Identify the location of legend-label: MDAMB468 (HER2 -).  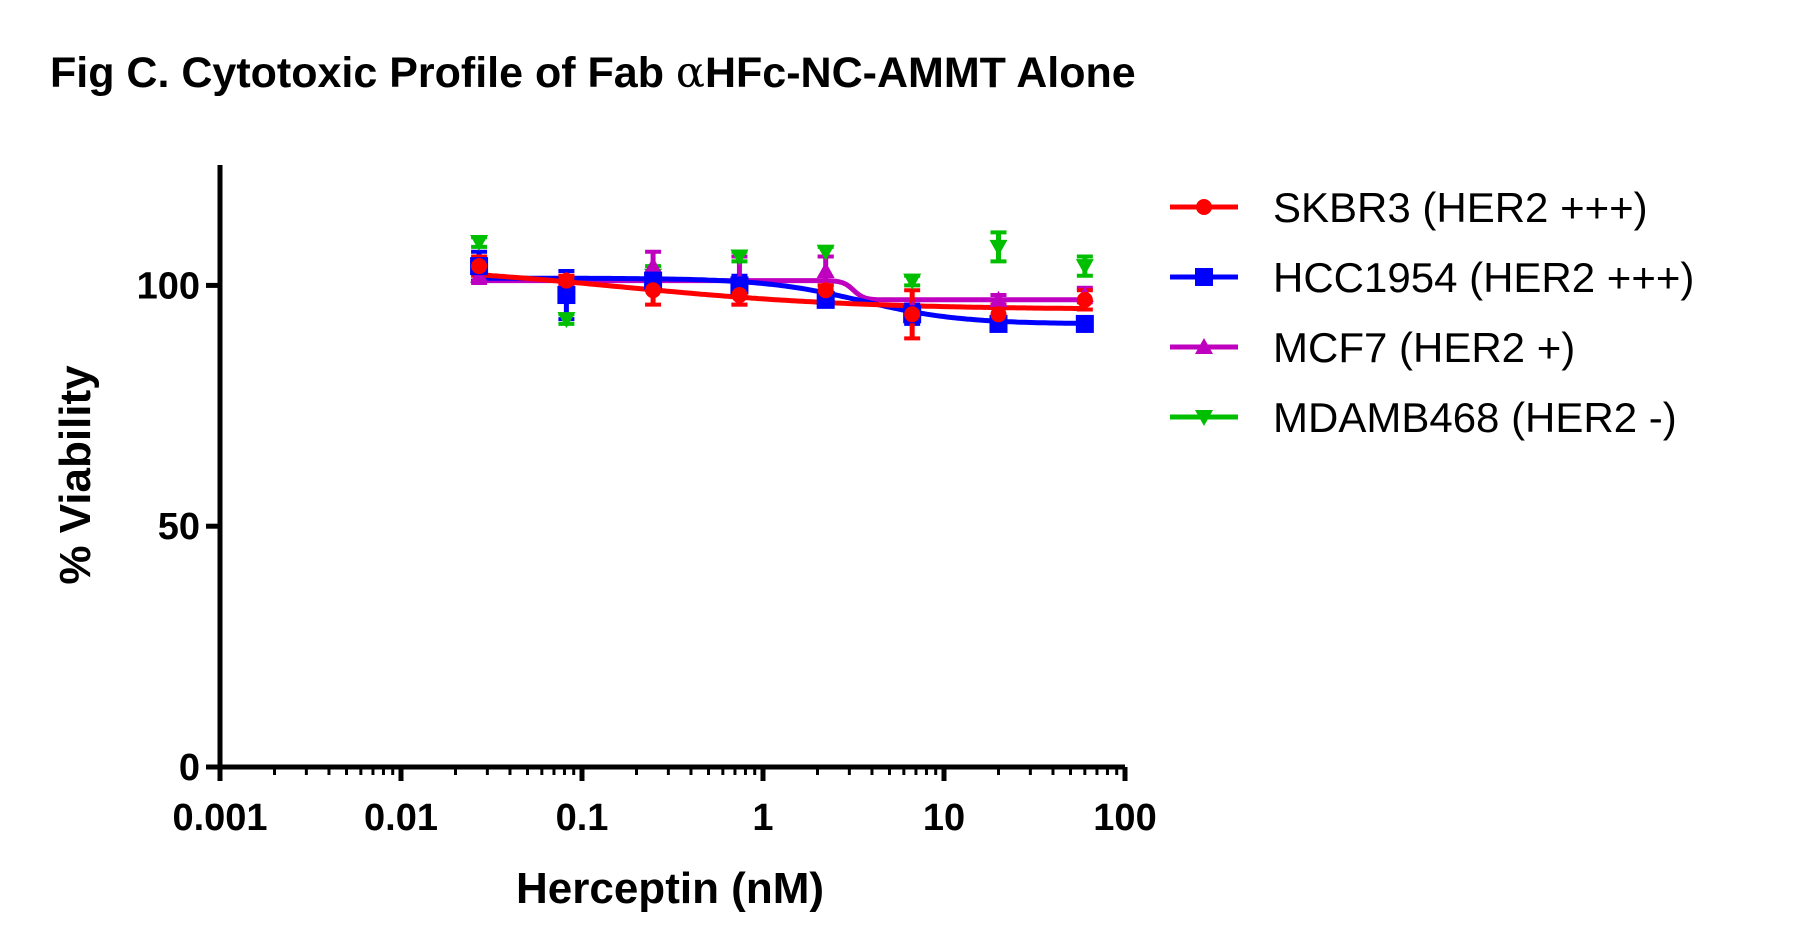
(1475, 417).